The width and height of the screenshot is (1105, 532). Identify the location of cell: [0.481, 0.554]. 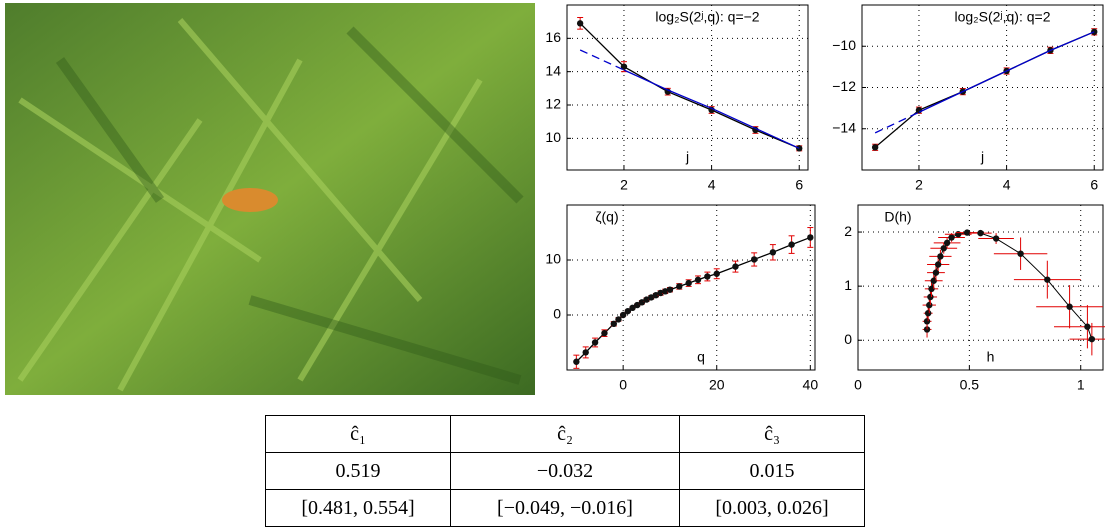
(358, 508).